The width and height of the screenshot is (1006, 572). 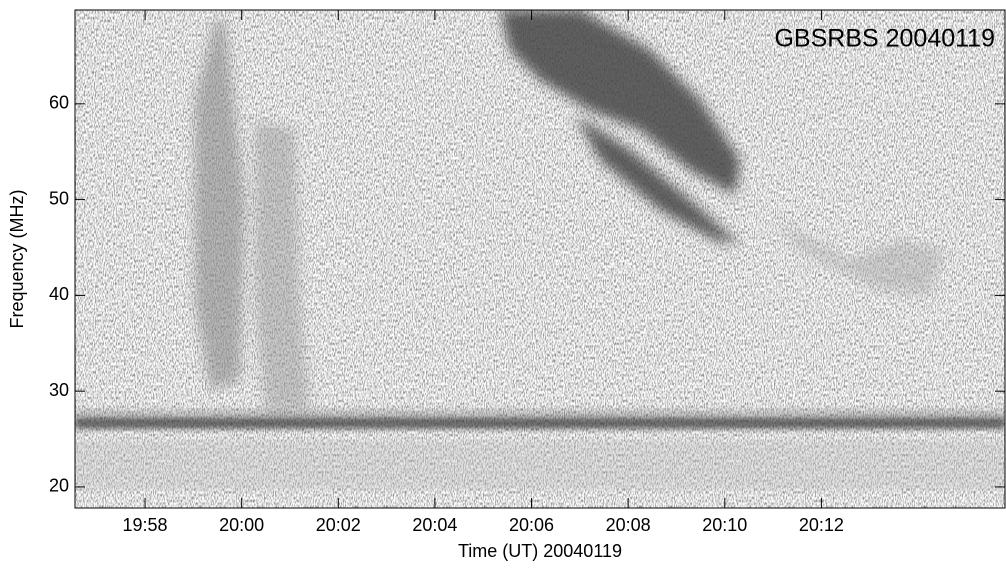 What do you see at coordinates (724, 525) in the screenshot?
I see `x-tick-label: 20:10` at bounding box center [724, 525].